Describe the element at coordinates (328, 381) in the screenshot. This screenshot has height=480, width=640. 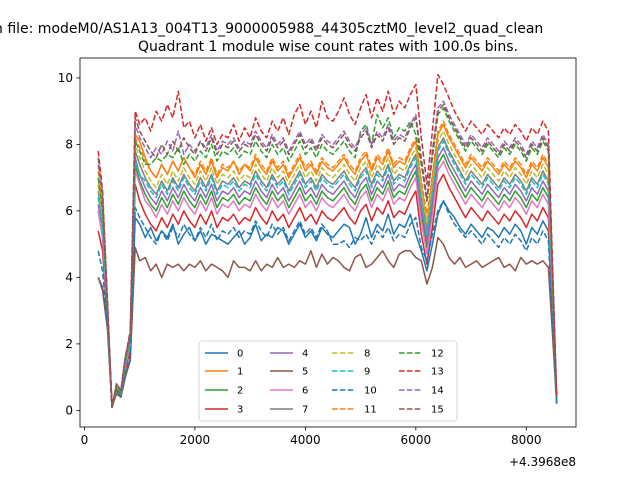
I see `legend-frame` at that location.